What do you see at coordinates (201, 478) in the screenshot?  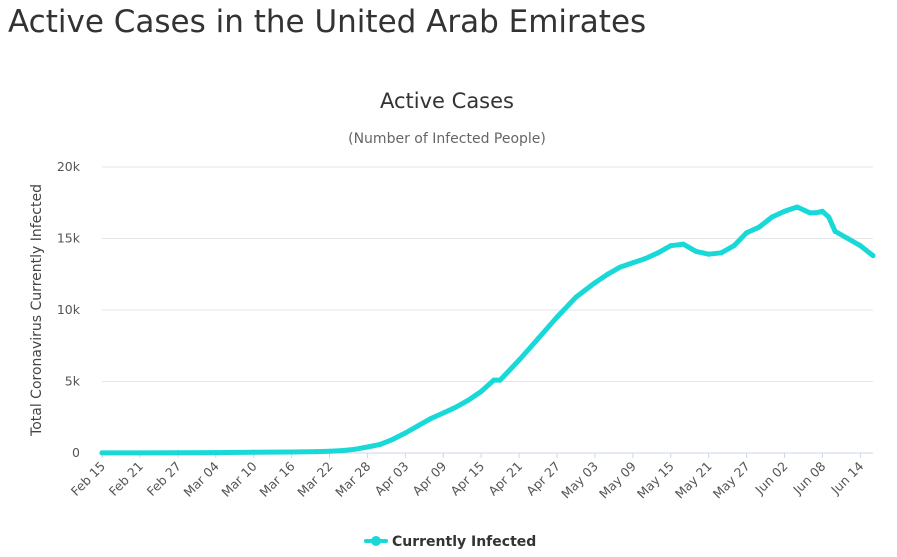 I see `x-tick-label: Mar 04` at bounding box center [201, 478].